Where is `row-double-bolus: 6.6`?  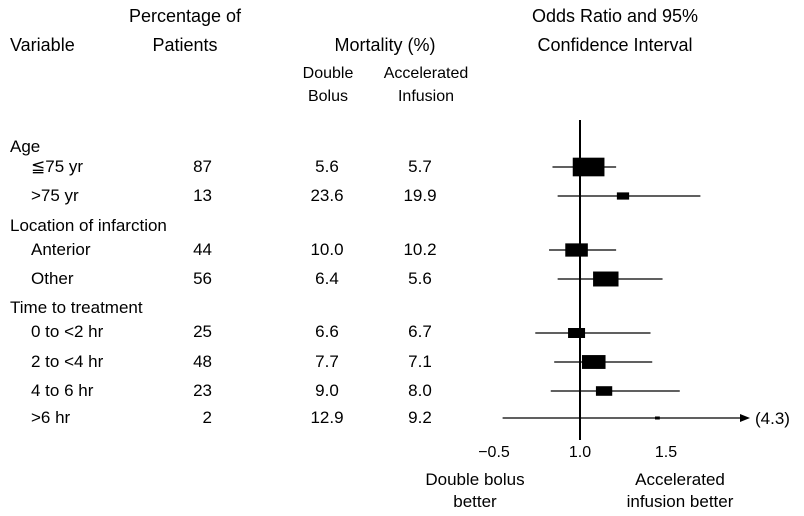
row-double-bolus: 6.6 is located at coordinates (327, 331).